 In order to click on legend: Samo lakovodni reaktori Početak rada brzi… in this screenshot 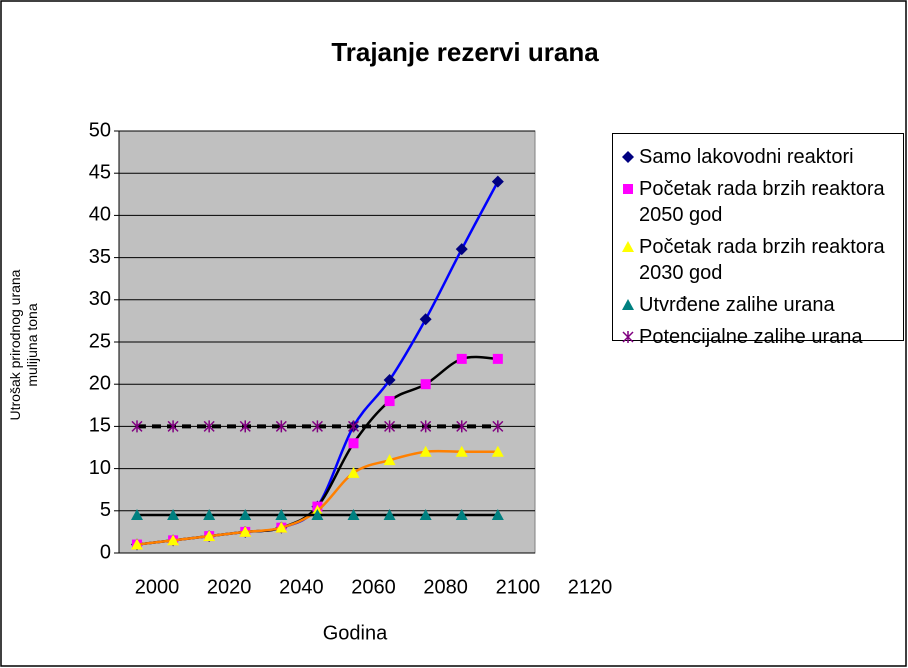, I will do `click(758, 240)`.